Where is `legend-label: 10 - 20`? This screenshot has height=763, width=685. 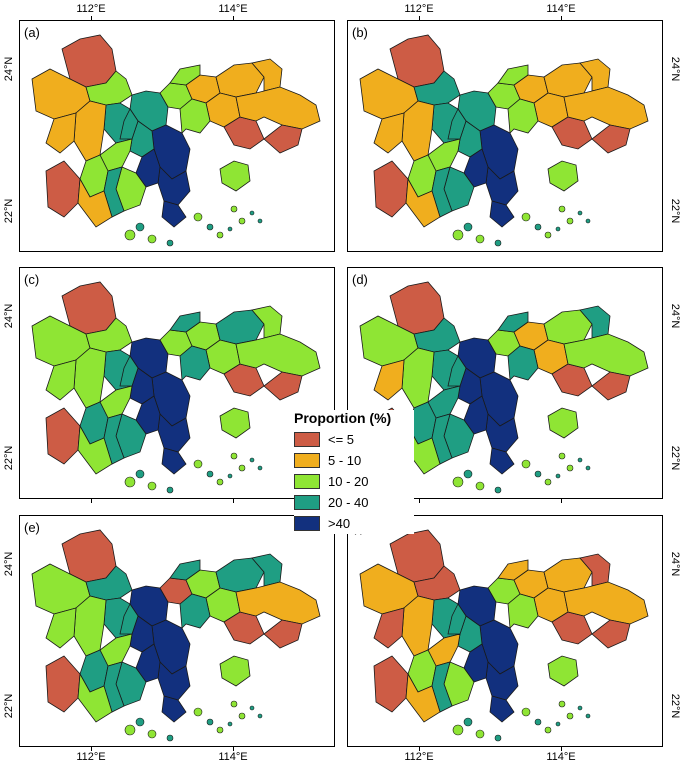
legend-label: 10 - 20 is located at coordinates (348, 481).